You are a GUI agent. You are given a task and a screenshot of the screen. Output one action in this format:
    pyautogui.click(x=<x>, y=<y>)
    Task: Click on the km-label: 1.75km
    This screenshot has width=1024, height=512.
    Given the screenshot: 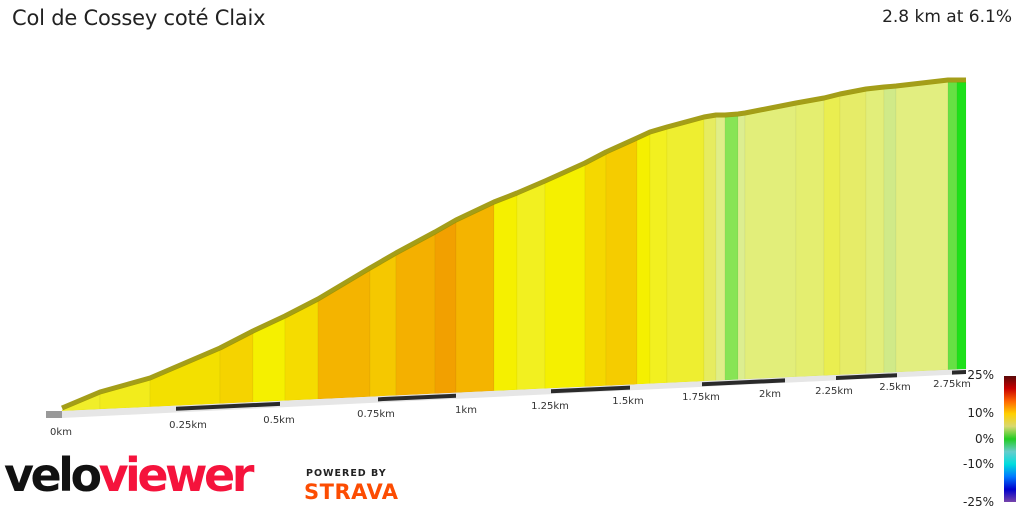 What is the action you would take?
    pyautogui.click(x=701, y=397)
    